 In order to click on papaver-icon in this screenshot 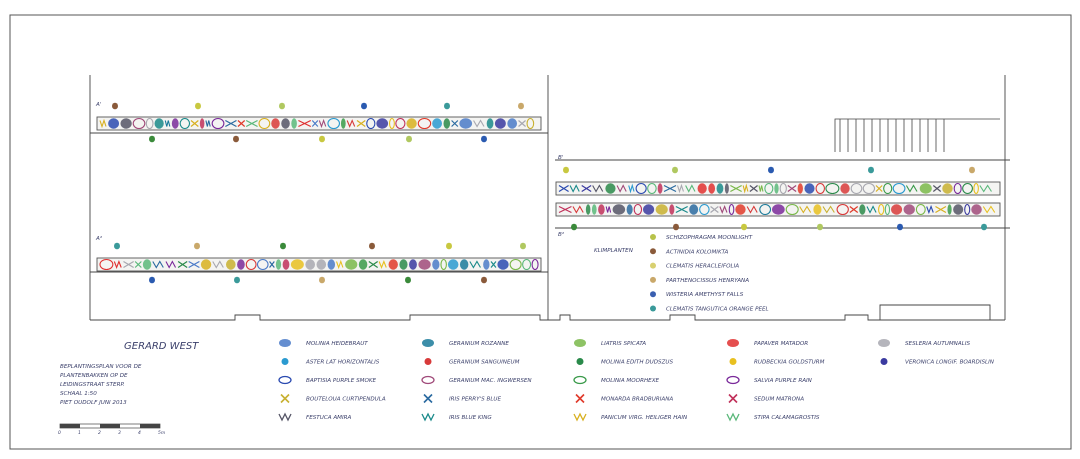, I will do `click(733, 343)`.